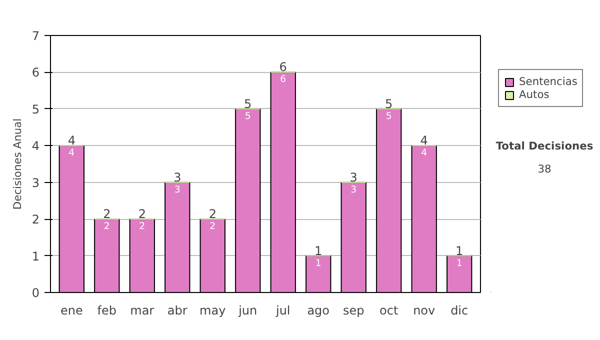  What do you see at coordinates (107, 311) in the screenshot?
I see `x-tick-label: feb` at bounding box center [107, 311].